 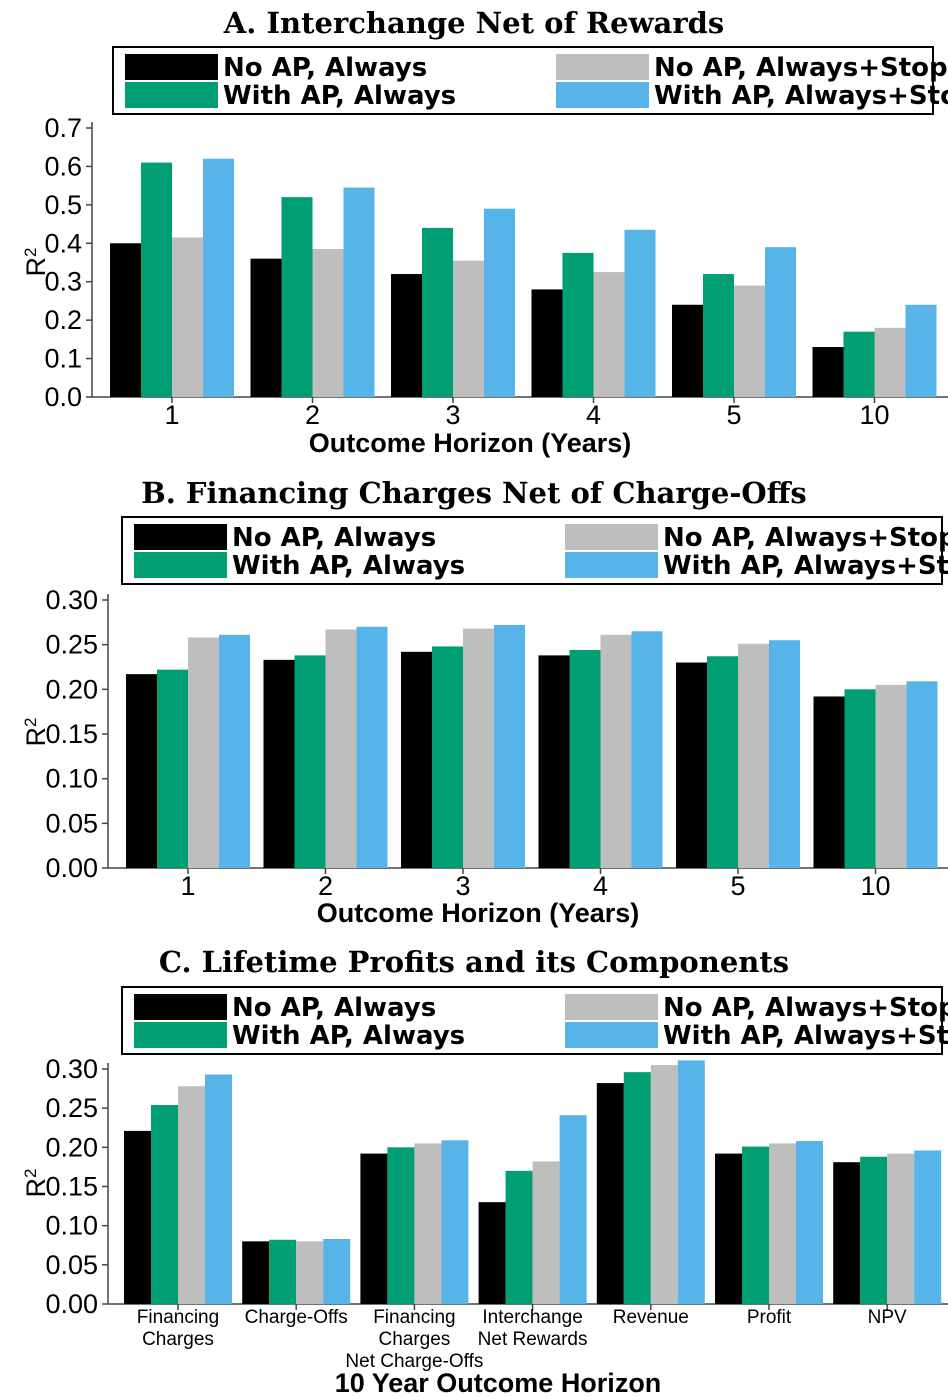 What do you see at coordinates (651, 1317) in the screenshot?
I see `x-tick-label: Revenue` at bounding box center [651, 1317].